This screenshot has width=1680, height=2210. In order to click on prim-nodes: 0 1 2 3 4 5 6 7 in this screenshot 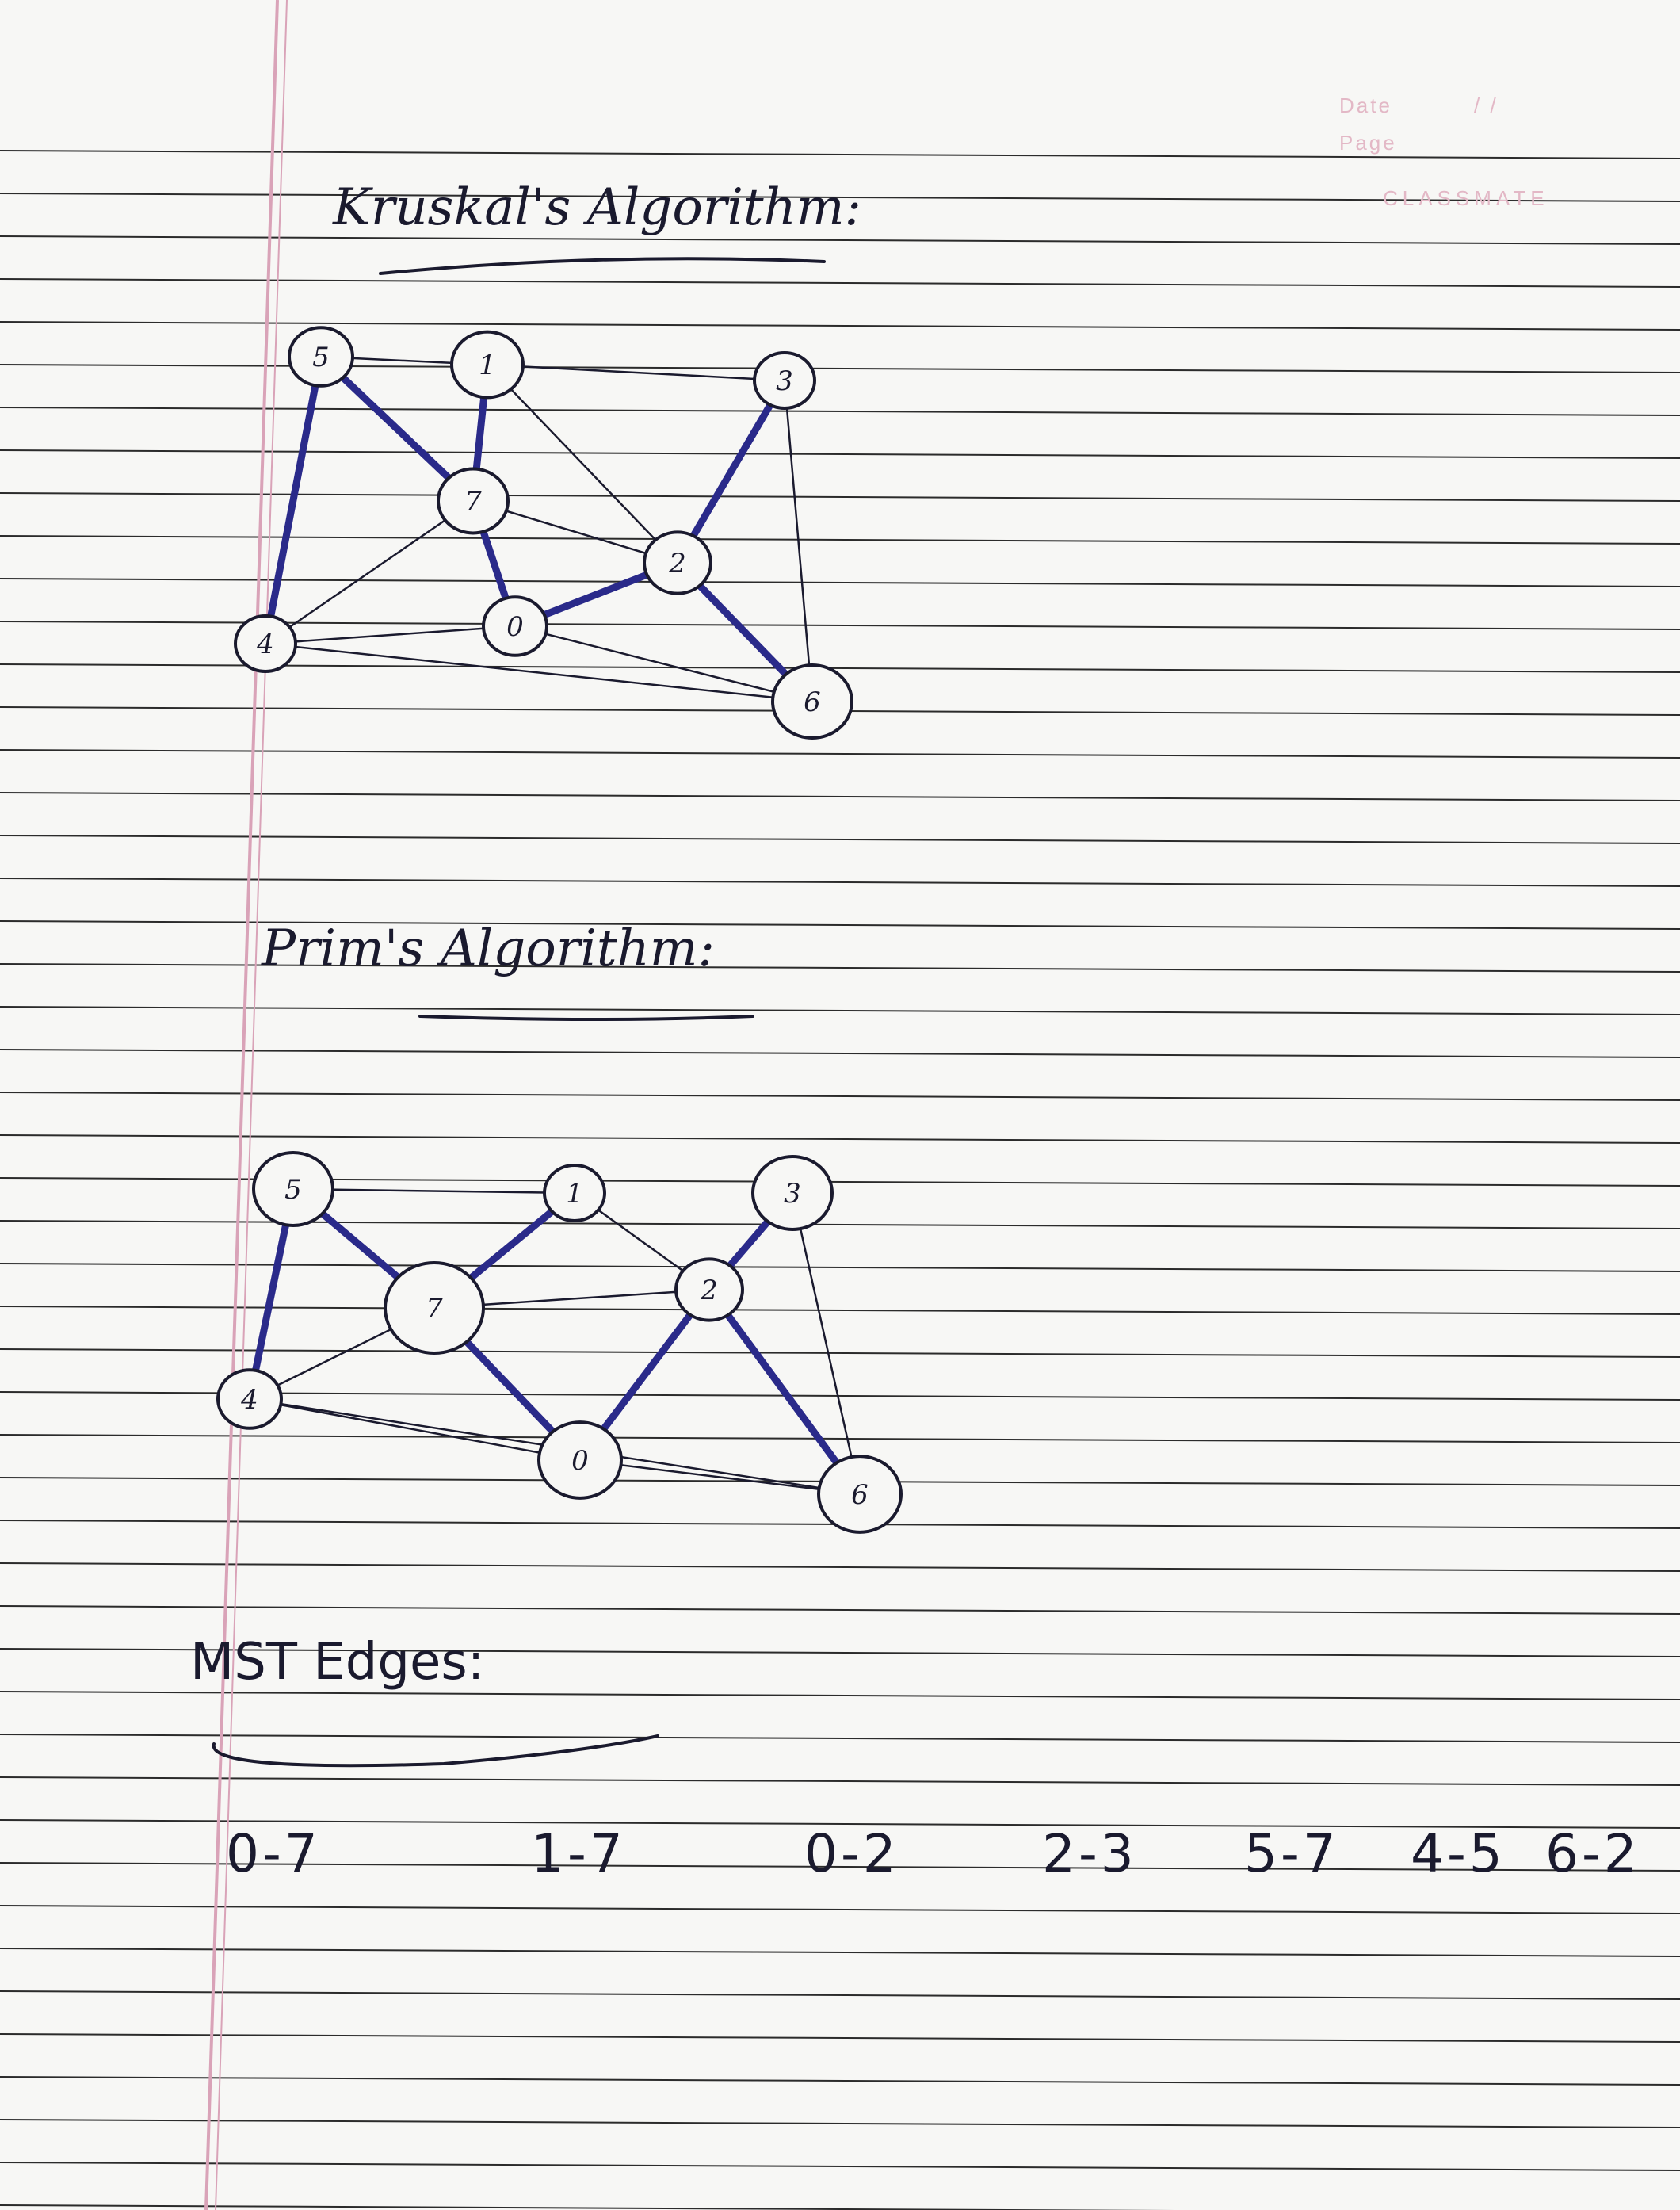, I will do `click(559, 1342)`.